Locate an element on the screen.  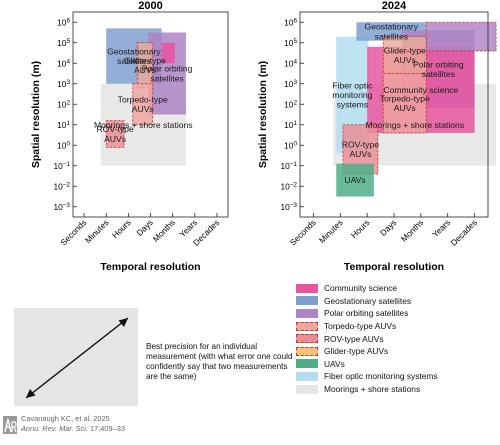
x-tick-label: Decades is located at coordinates (464, 232).